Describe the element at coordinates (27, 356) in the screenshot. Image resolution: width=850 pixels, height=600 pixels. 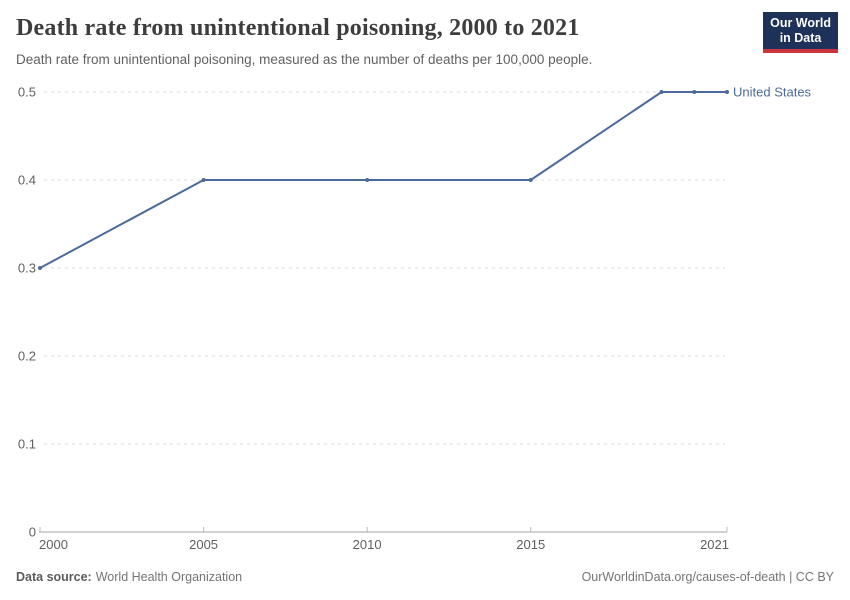
I see `y-tick-label: 0.2` at that location.